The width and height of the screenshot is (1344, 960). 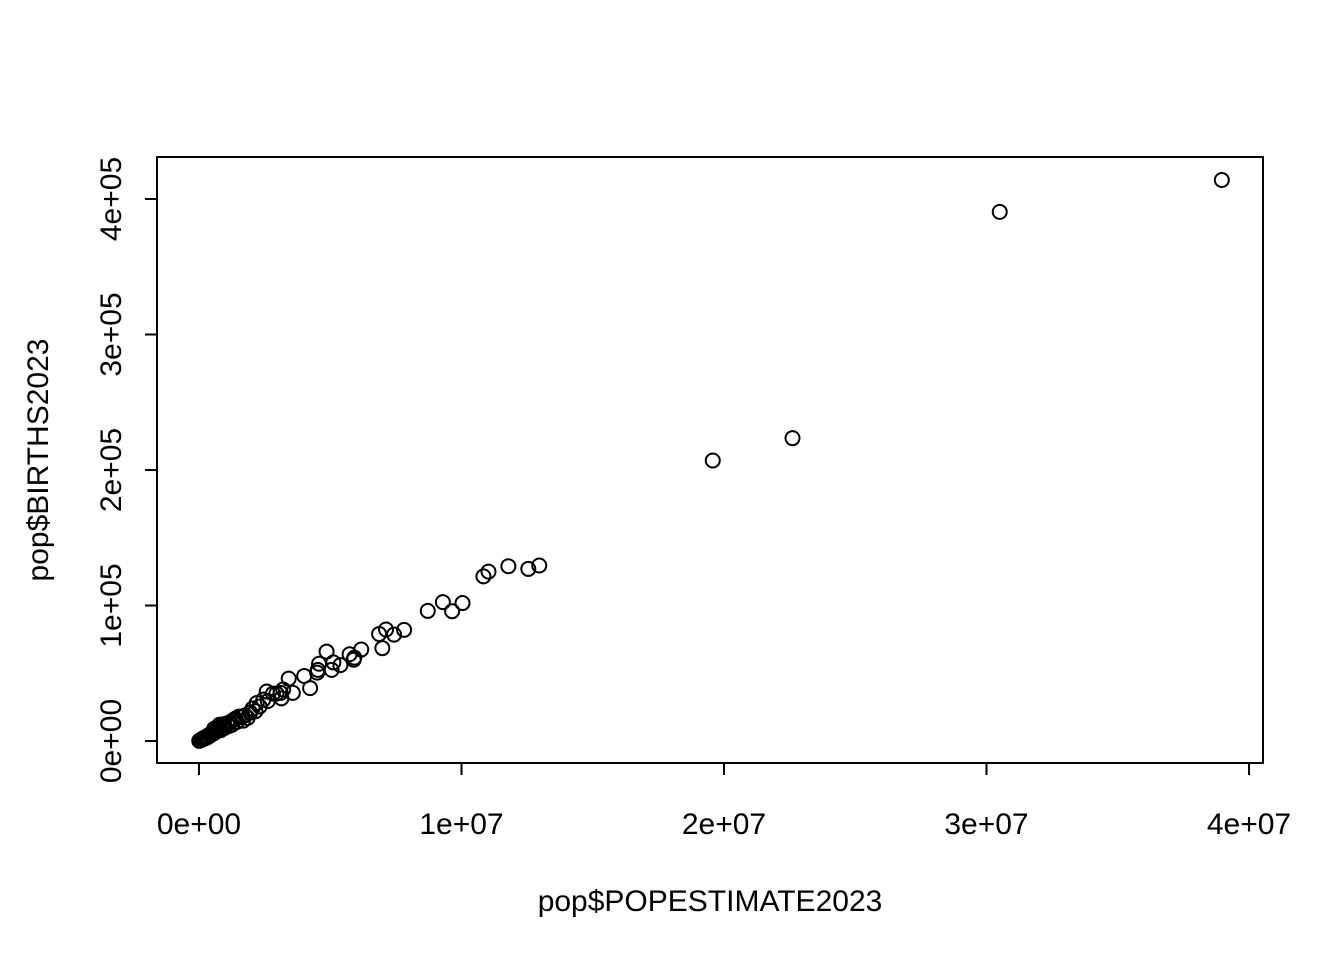 What do you see at coordinates (38, 460) in the screenshot?
I see `y-axis-label: pop$BIRTHS2023` at bounding box center [38, 460].